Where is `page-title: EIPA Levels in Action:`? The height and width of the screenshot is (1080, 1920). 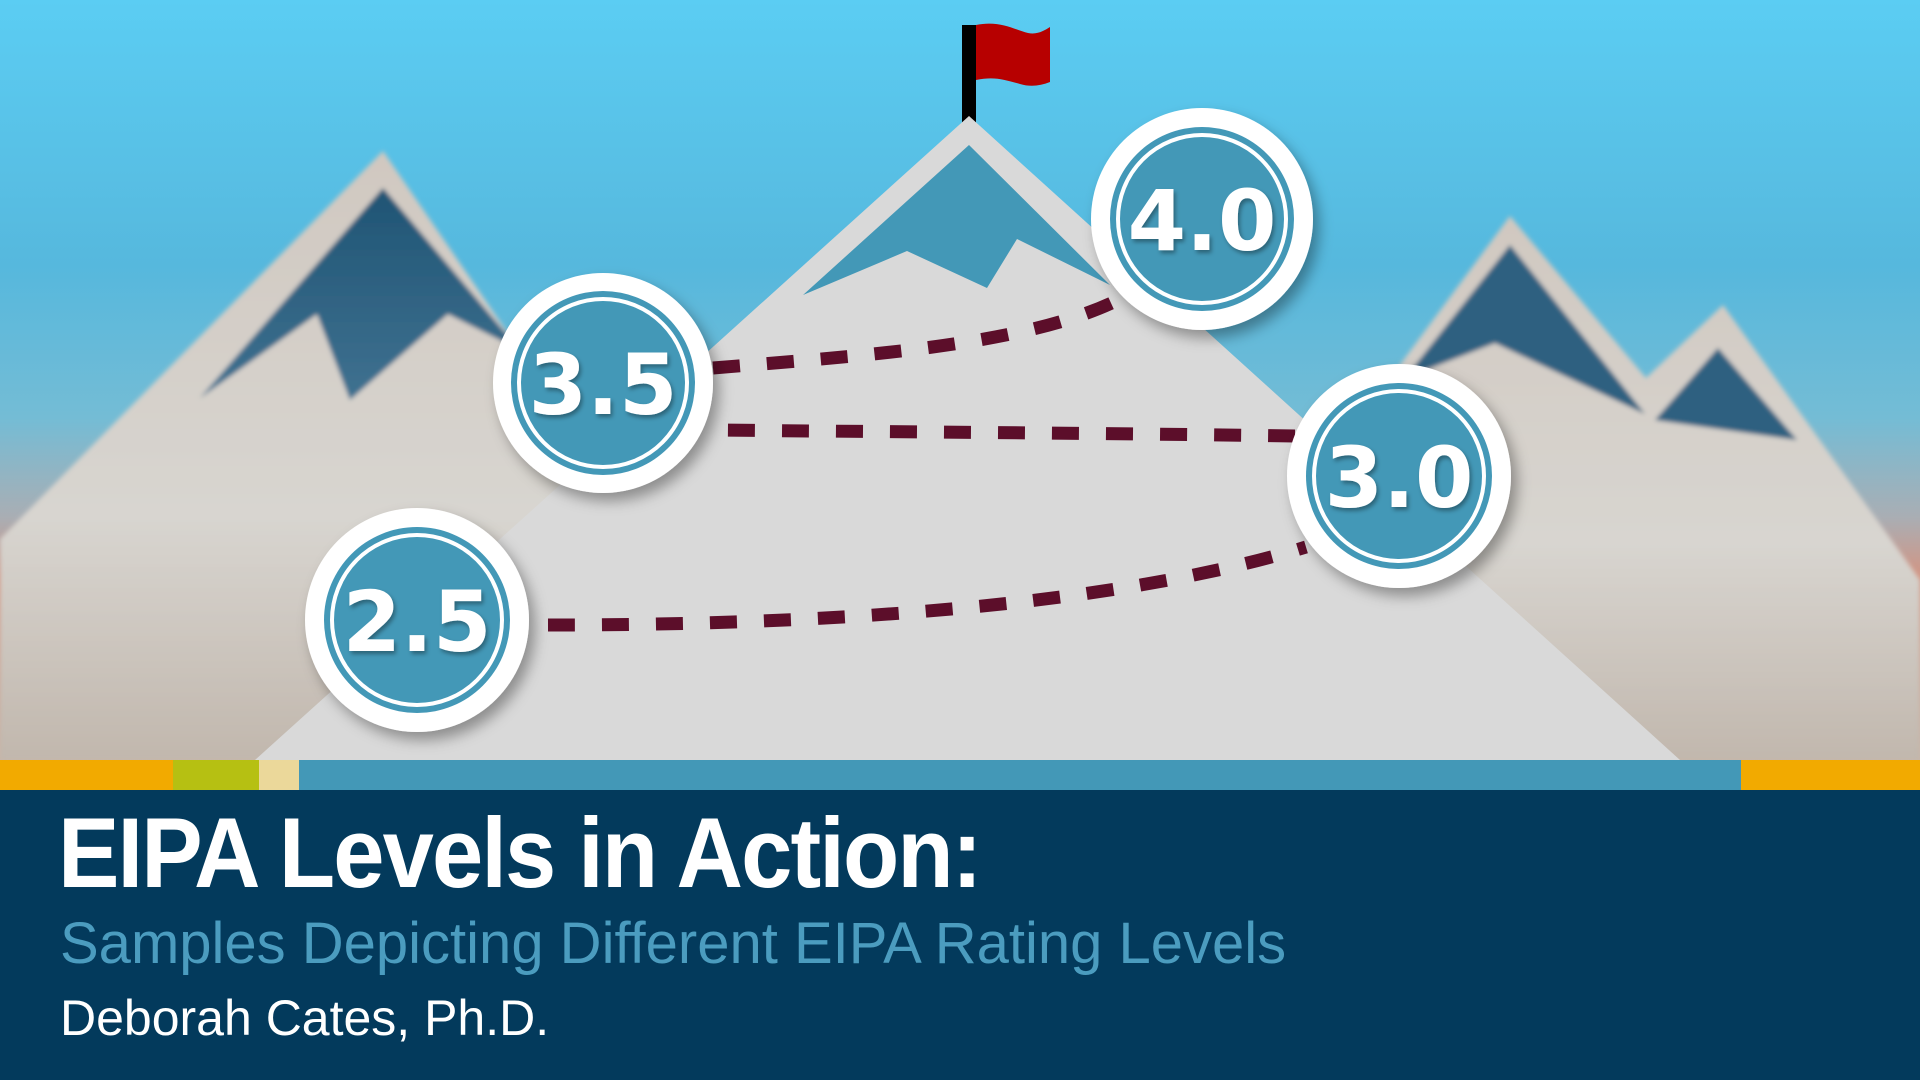
page-title: EIPA Levels in Action: is located at coordinates (520, 852).